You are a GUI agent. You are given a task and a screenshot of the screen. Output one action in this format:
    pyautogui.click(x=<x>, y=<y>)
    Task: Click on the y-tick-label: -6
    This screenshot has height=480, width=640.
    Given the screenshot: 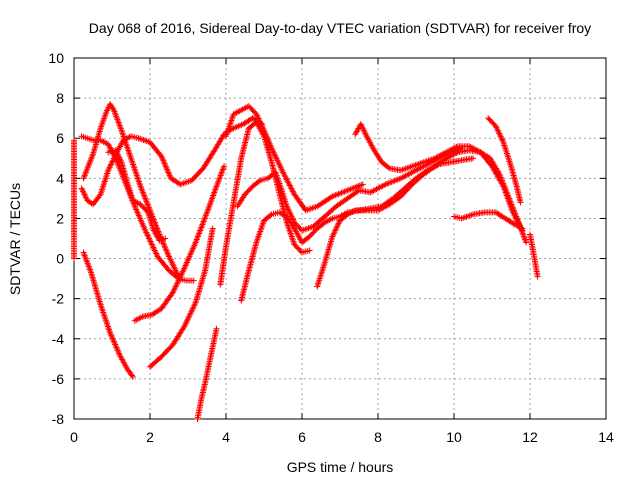 What is the action you would take?
    pyautogui.click(x=58, y=379)
    